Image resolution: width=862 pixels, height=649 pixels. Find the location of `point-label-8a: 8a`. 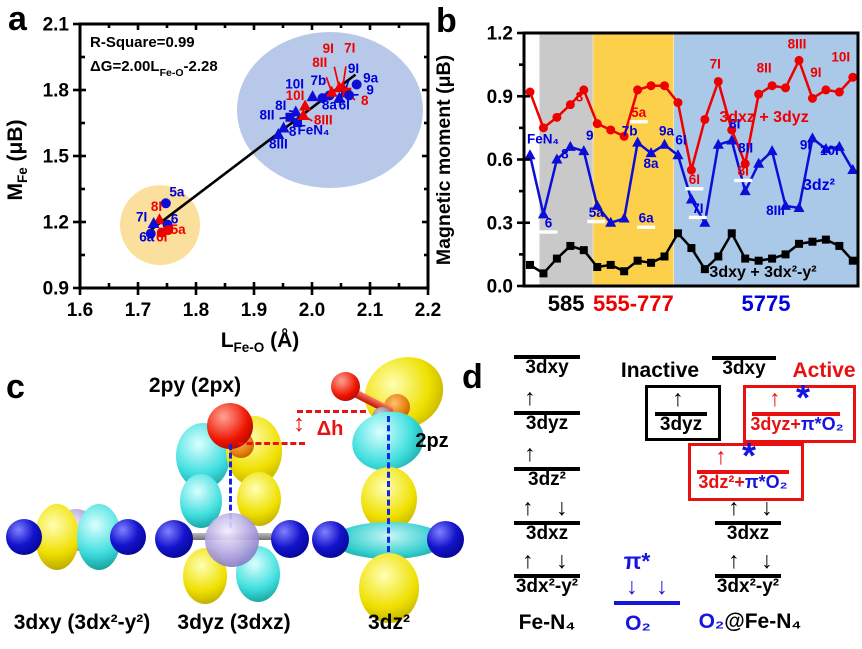

point-label-8a: 8a is located at coordinates (652, 163).